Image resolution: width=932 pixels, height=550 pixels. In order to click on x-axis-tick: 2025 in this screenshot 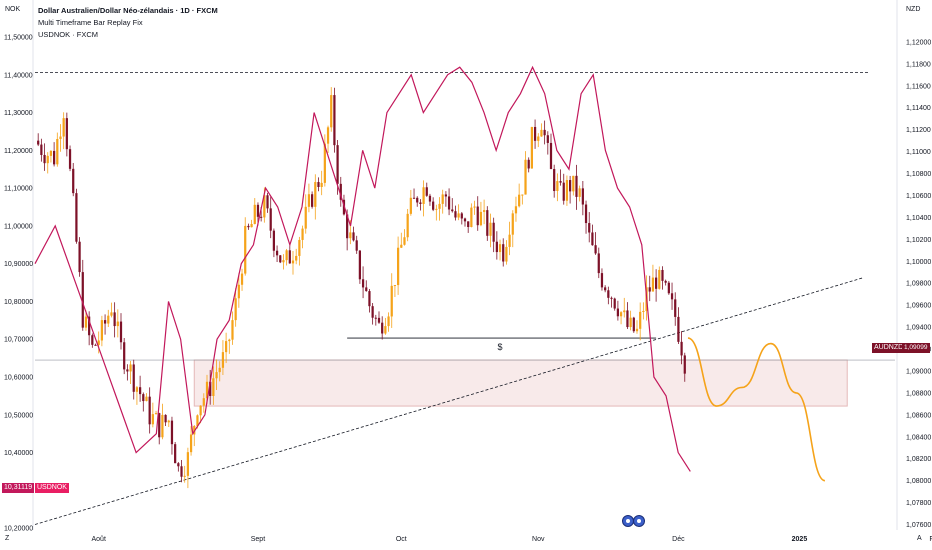, I will do `click(800, 539)`.